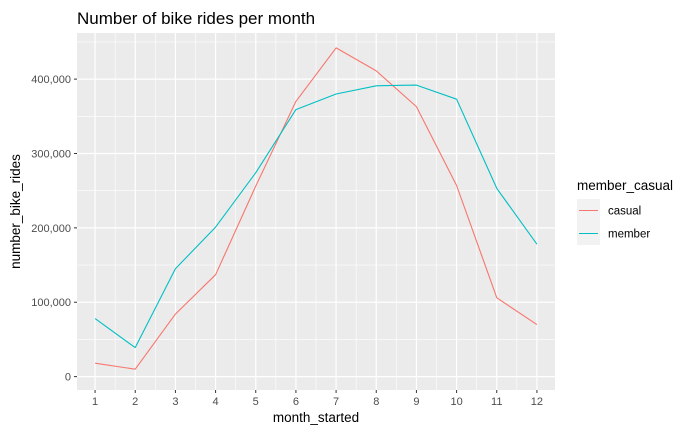 Image resolution: width=700 pixels, height=432 pixels. I want to click on x-tick-label: 10, so click(456, 402).